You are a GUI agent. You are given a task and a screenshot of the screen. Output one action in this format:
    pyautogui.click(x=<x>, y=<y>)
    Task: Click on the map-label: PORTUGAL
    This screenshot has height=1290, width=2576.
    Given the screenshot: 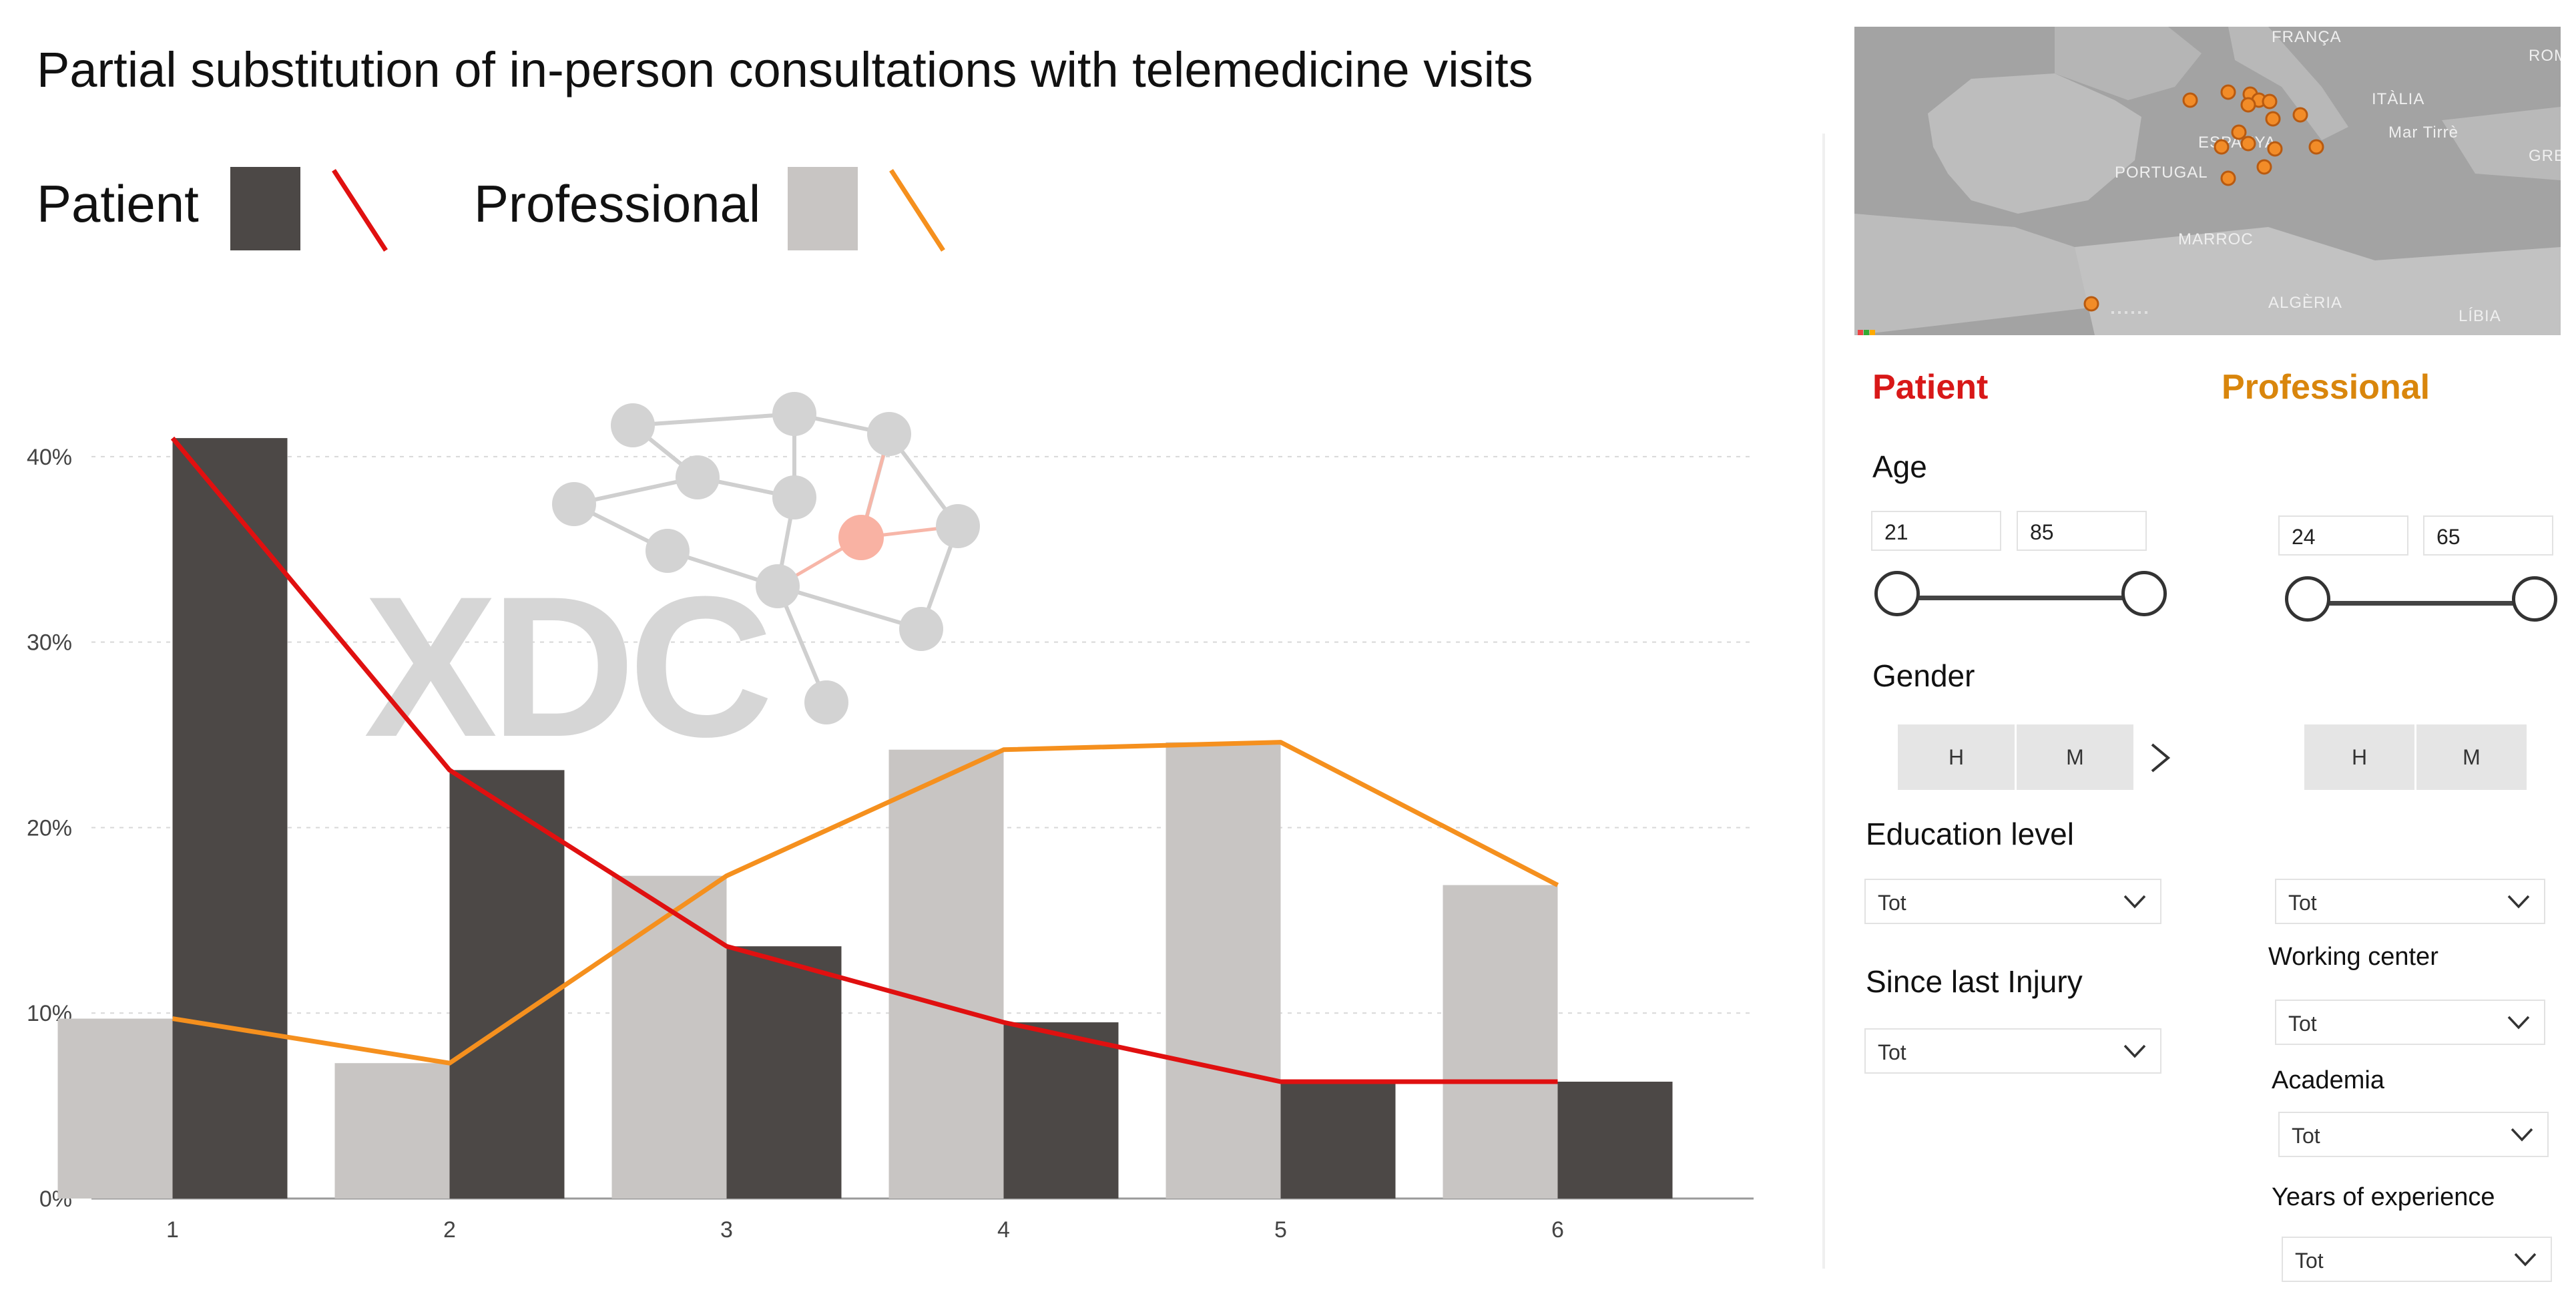 What is the action you would take?
    pyautogui.click(x=2161, y=173)
    